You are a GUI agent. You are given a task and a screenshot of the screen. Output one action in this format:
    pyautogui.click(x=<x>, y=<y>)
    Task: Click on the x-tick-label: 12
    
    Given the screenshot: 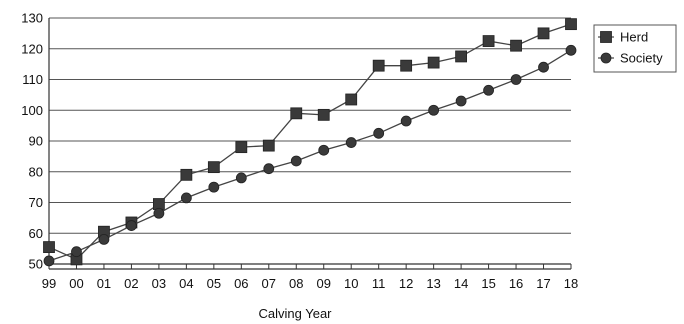 What is the action you would take?
    pyautogui.click(x=406, y=283)
    